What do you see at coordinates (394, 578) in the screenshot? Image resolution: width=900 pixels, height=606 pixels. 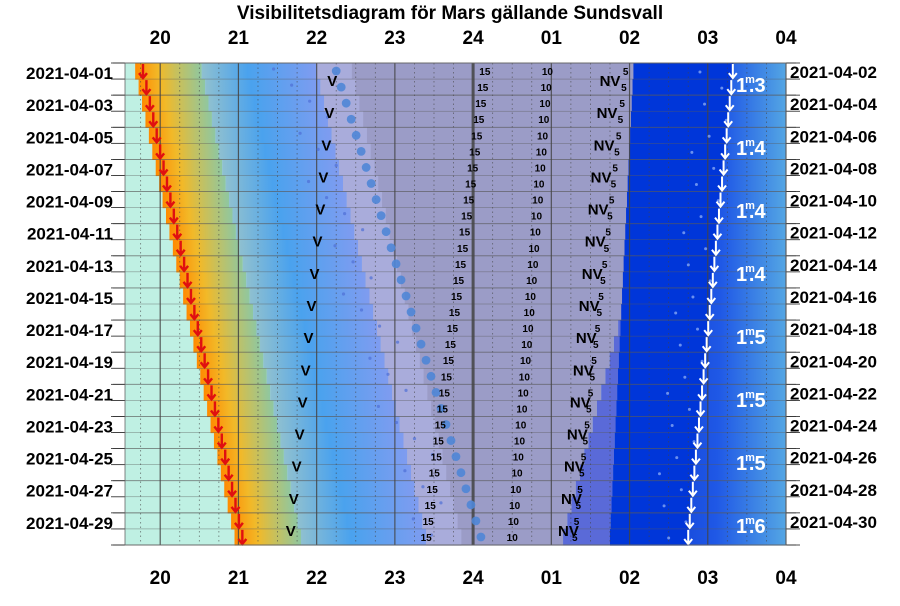 I see `bottom-hour-tick: 23` at bounding box center [394, 578].